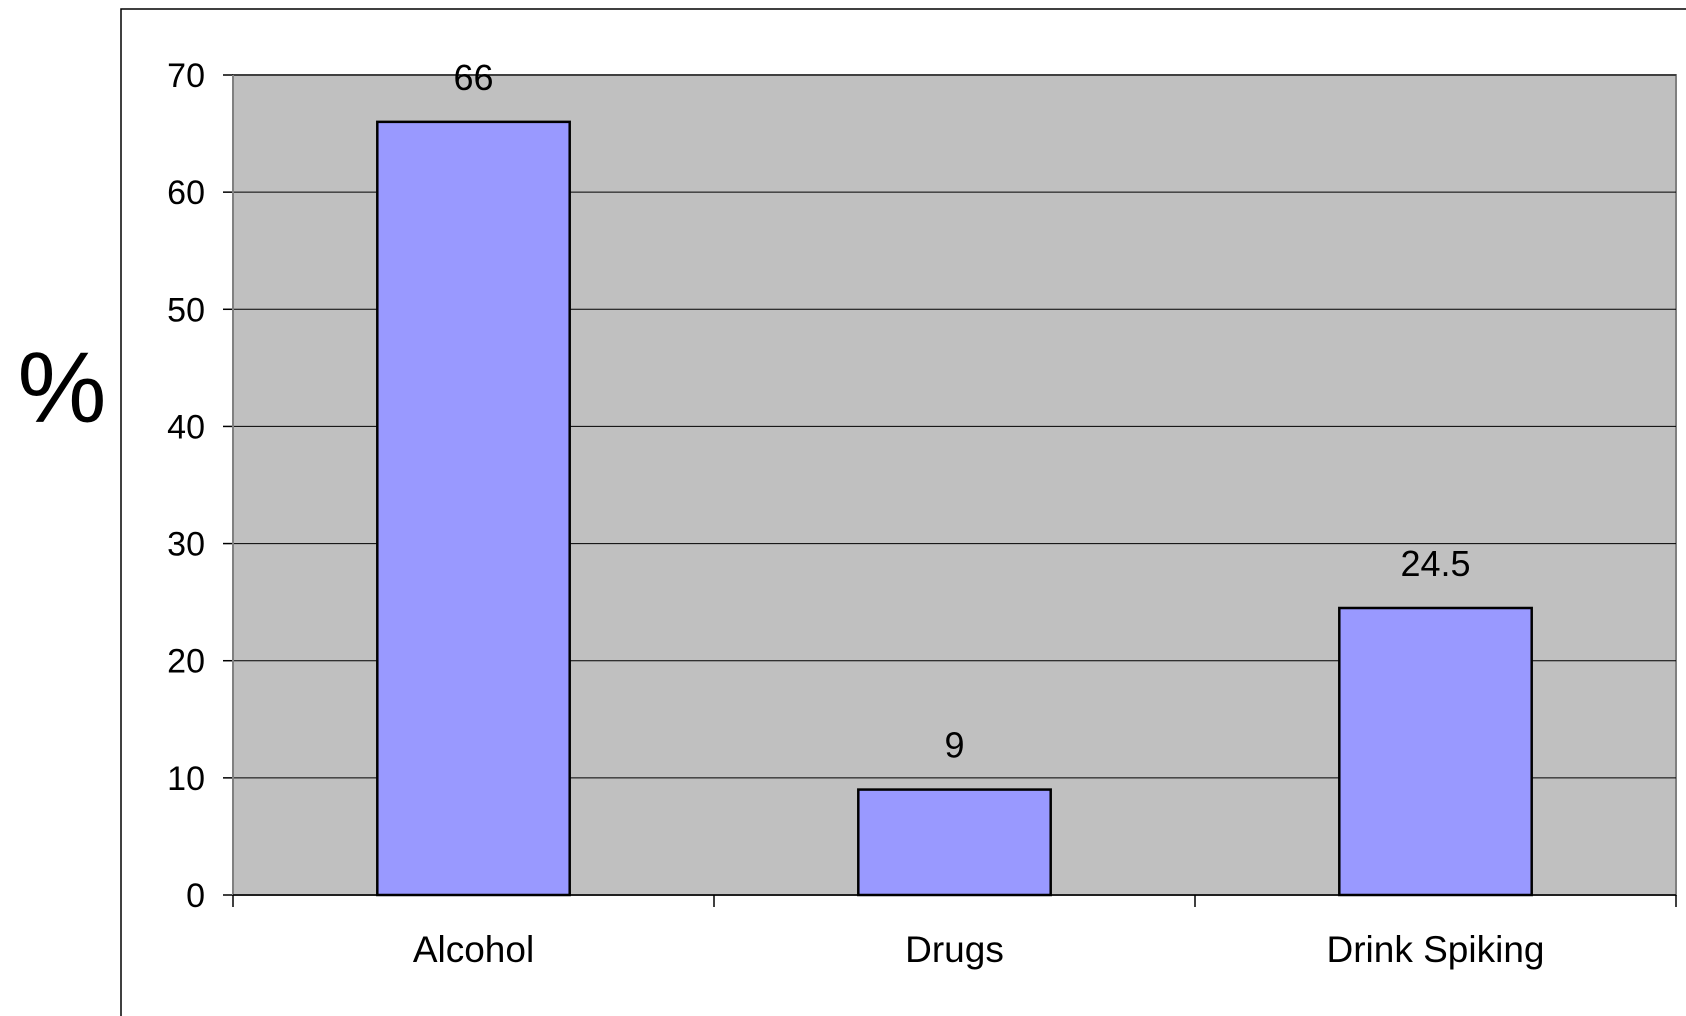 The width and height of the screenshot is (1686, 1016). What do you see at coordinates (473, 508) in the screenshot?
I see `bar-alcohol` at bounding box center [473, 508].